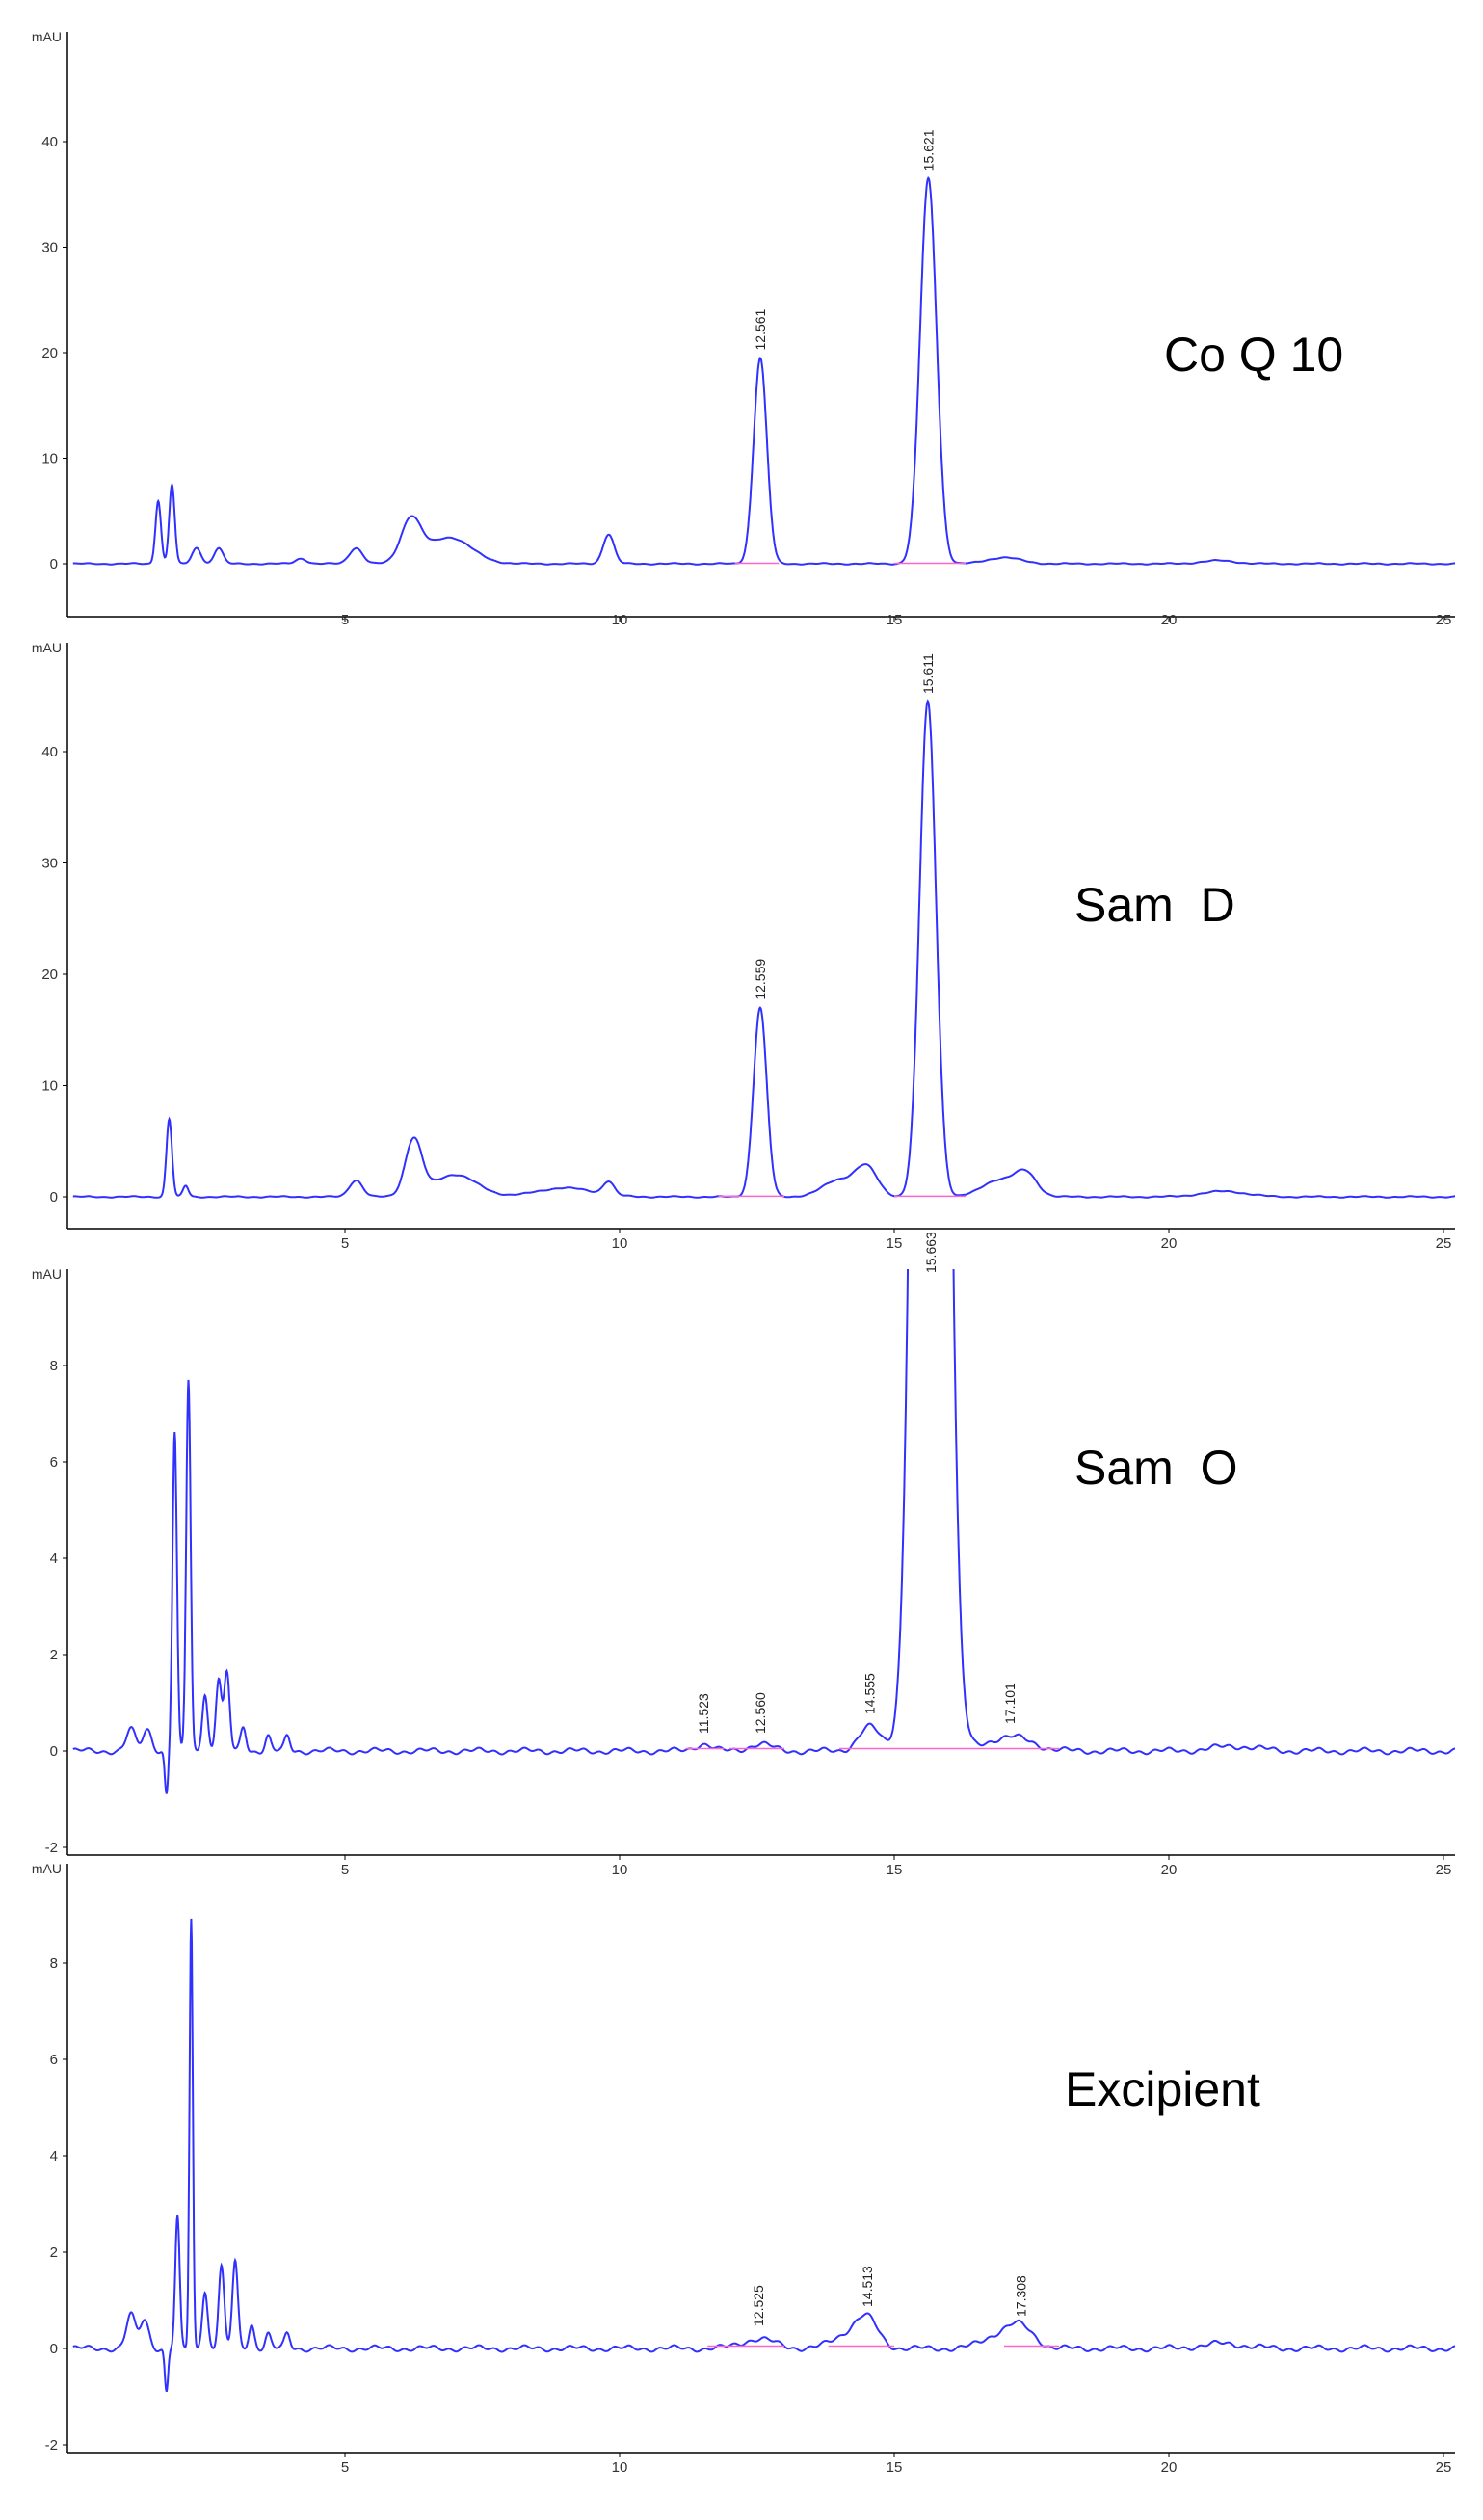 This screenshot has width=1483, height=2520. What do you see at coordinates (870, 1694) in the screenshot?
I see `peak-retention-time-label: 14.555` at bounding box center [870, 1694].